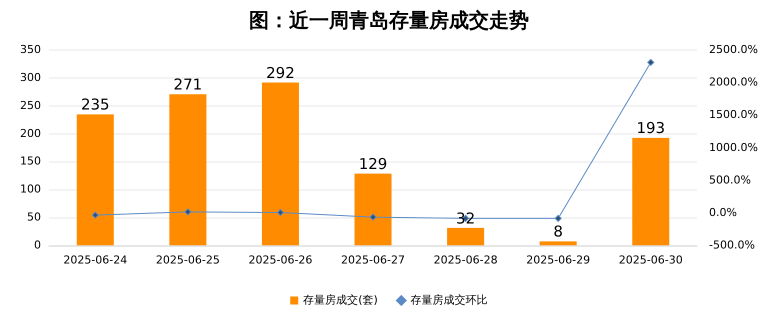 This screenshot has width=780, height=328. I want to click on chart-title: 图：近一周青岛存量房成交走势, so click(389, 20).